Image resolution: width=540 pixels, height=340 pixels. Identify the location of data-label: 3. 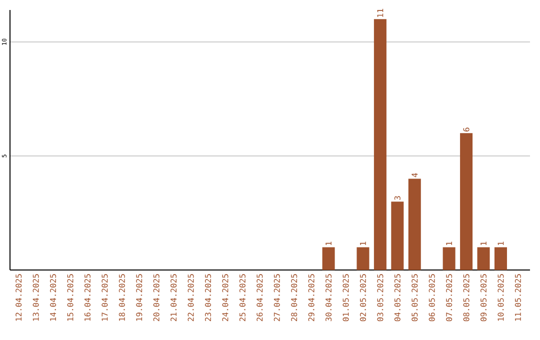
(397, 198).